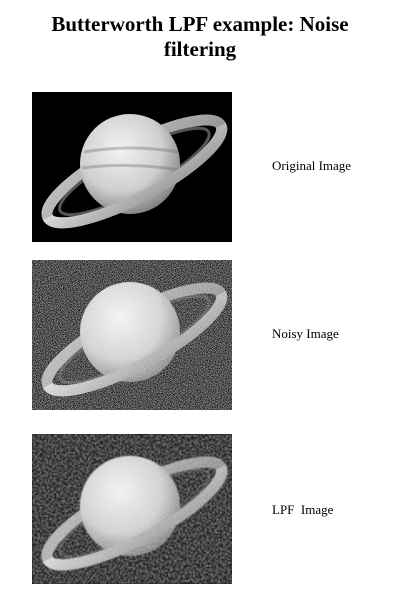 The height and width of the screenshot is (597, 400). I want to click on caption-lpf-image: LPF Image, so click(303, 509).